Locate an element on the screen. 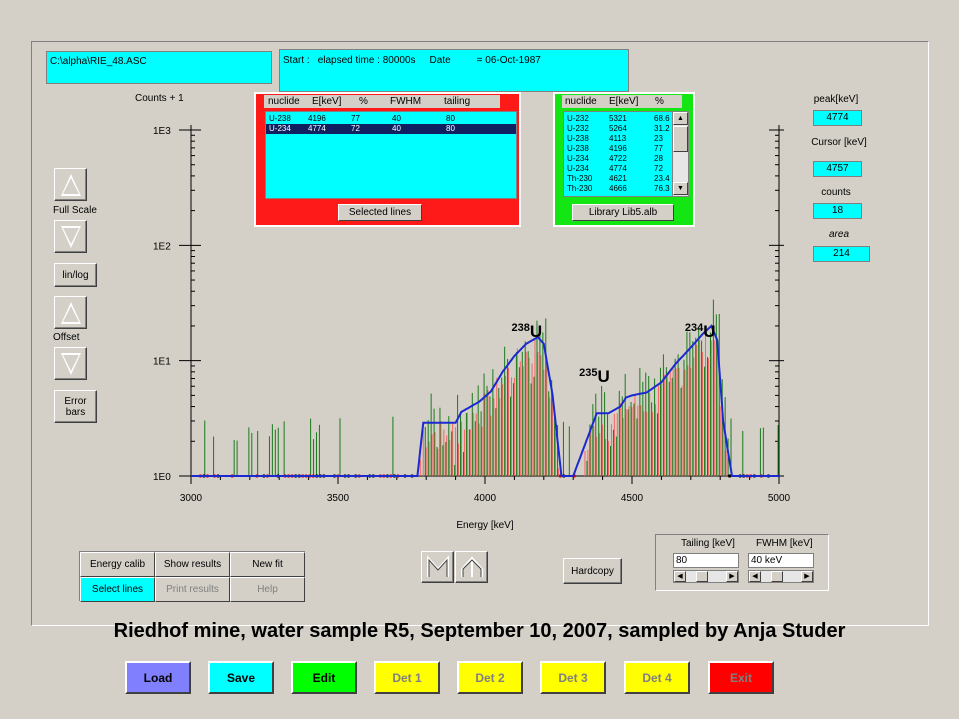 Image resolution: width=959 pixels, height=719 pixels. cell-percent: 28 is located at coordinates (658, 158).